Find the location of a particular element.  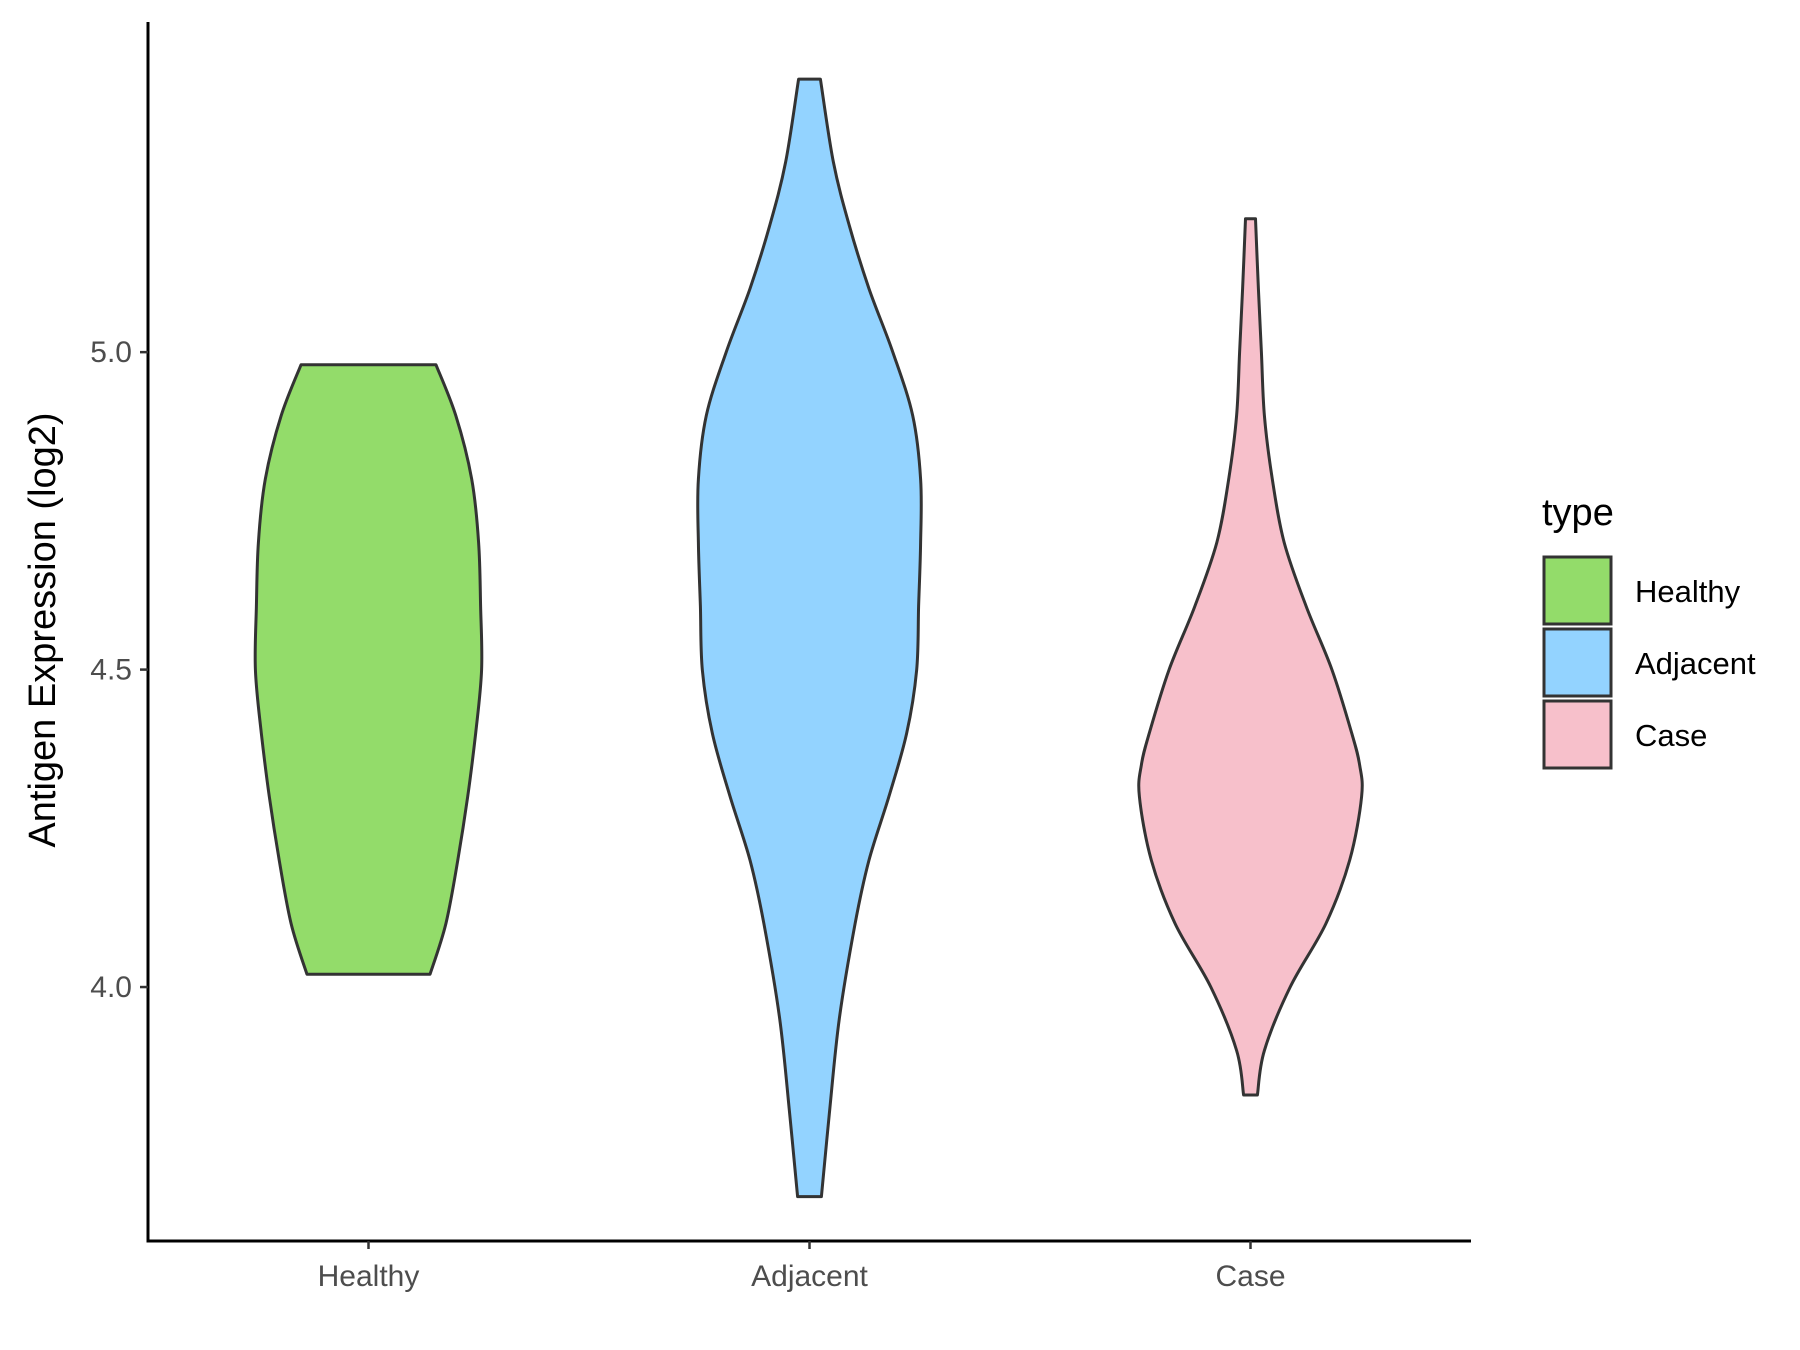

y-tick-label: 4.5 is located at coordinates (111, 670).